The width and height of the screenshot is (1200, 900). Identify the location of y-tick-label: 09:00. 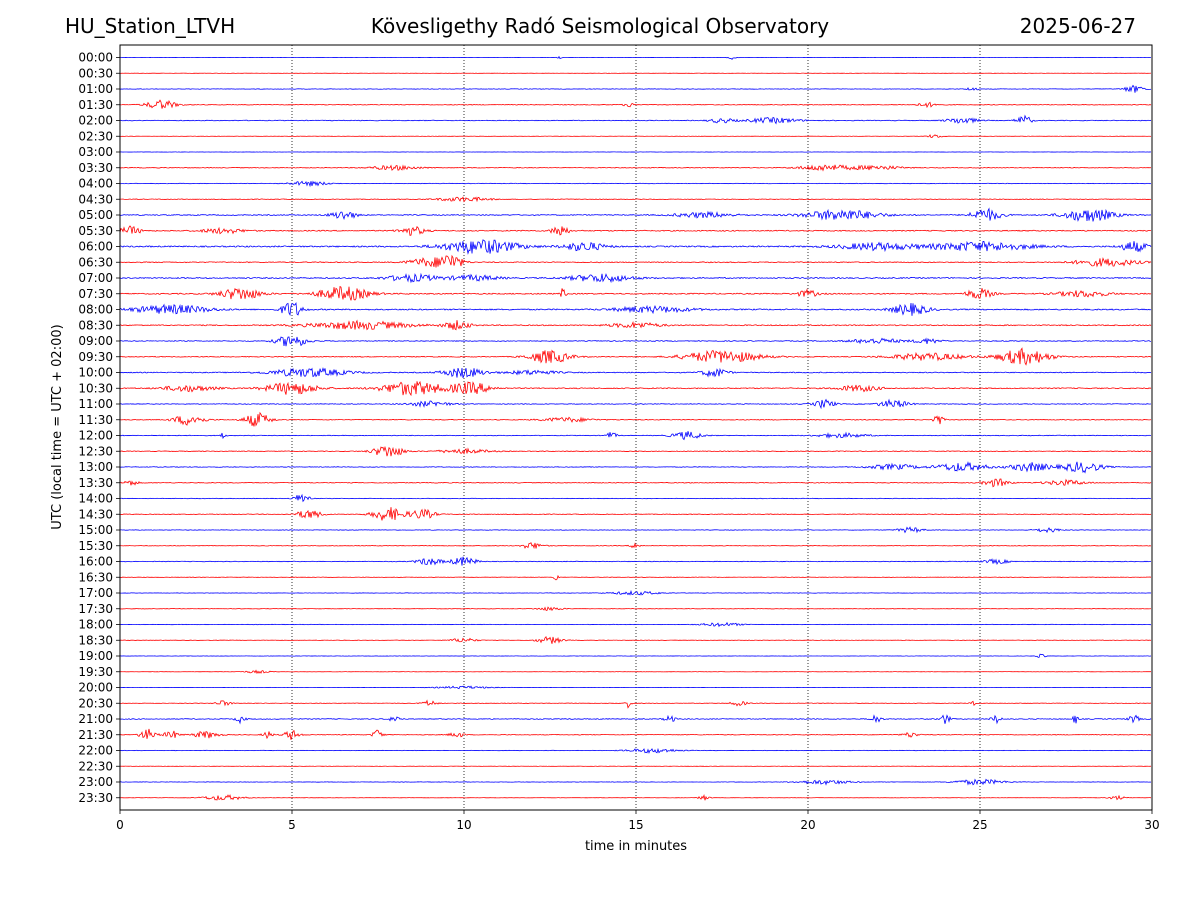
(95, 341).